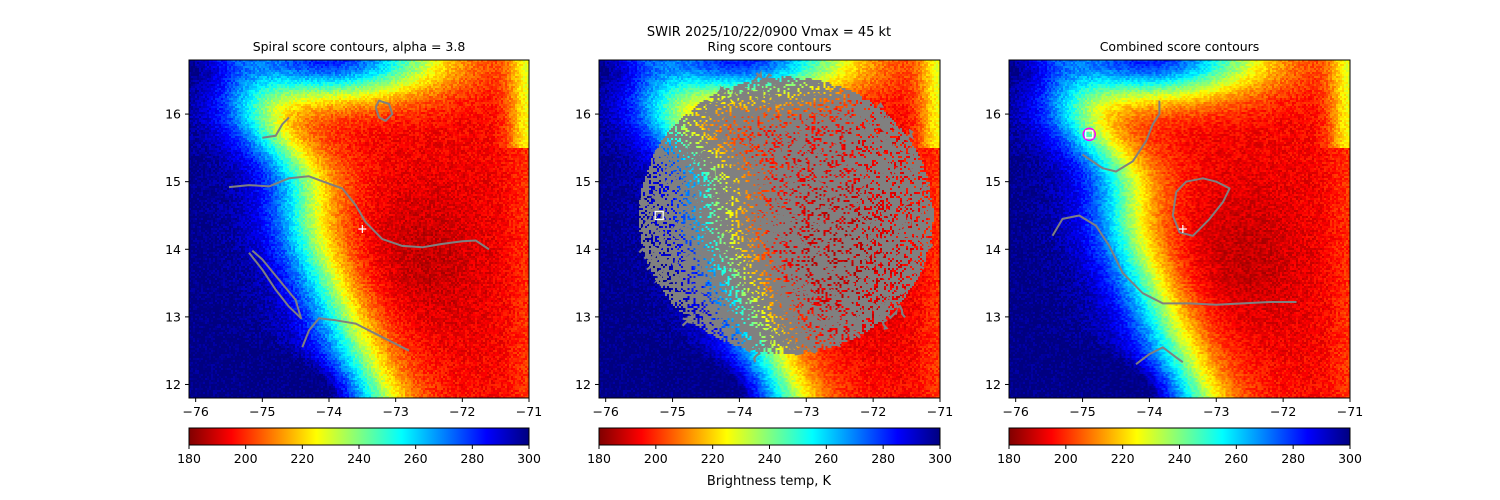 Image resolution: width=1500 pixels, height=500 pixels. I want to click on y-tick-label: 13, so click(173, 316).